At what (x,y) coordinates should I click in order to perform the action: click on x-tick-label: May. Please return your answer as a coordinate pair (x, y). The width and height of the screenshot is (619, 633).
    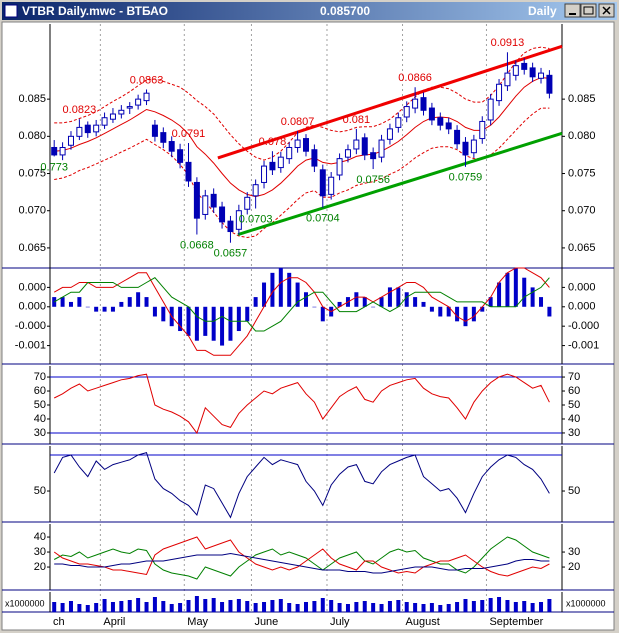
    Looking at the image, I should click on (197, 622).